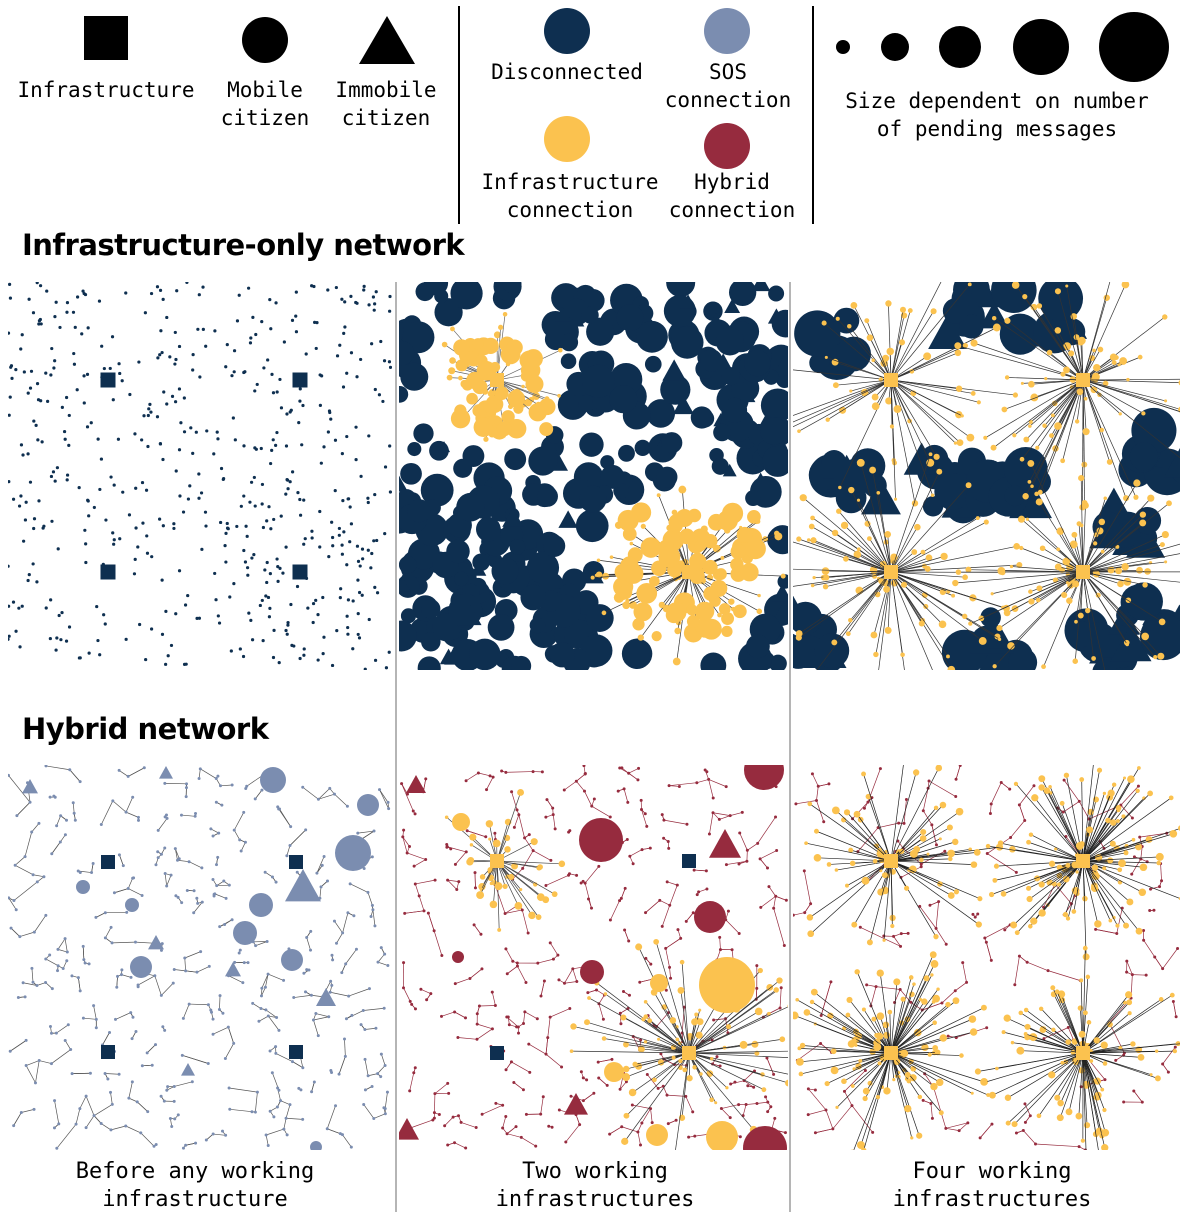  I want to click on node-infrastructure, so click(108, 862).